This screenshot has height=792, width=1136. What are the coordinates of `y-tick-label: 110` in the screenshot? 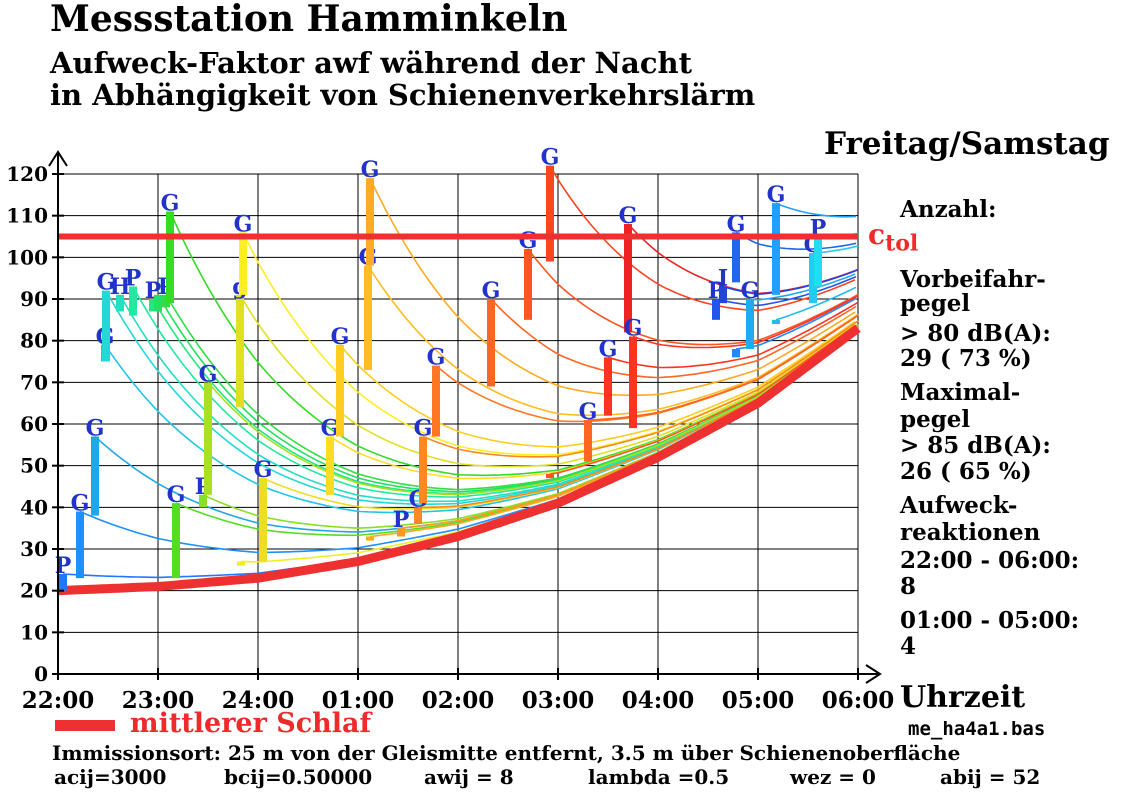 It's located at (27, 216).